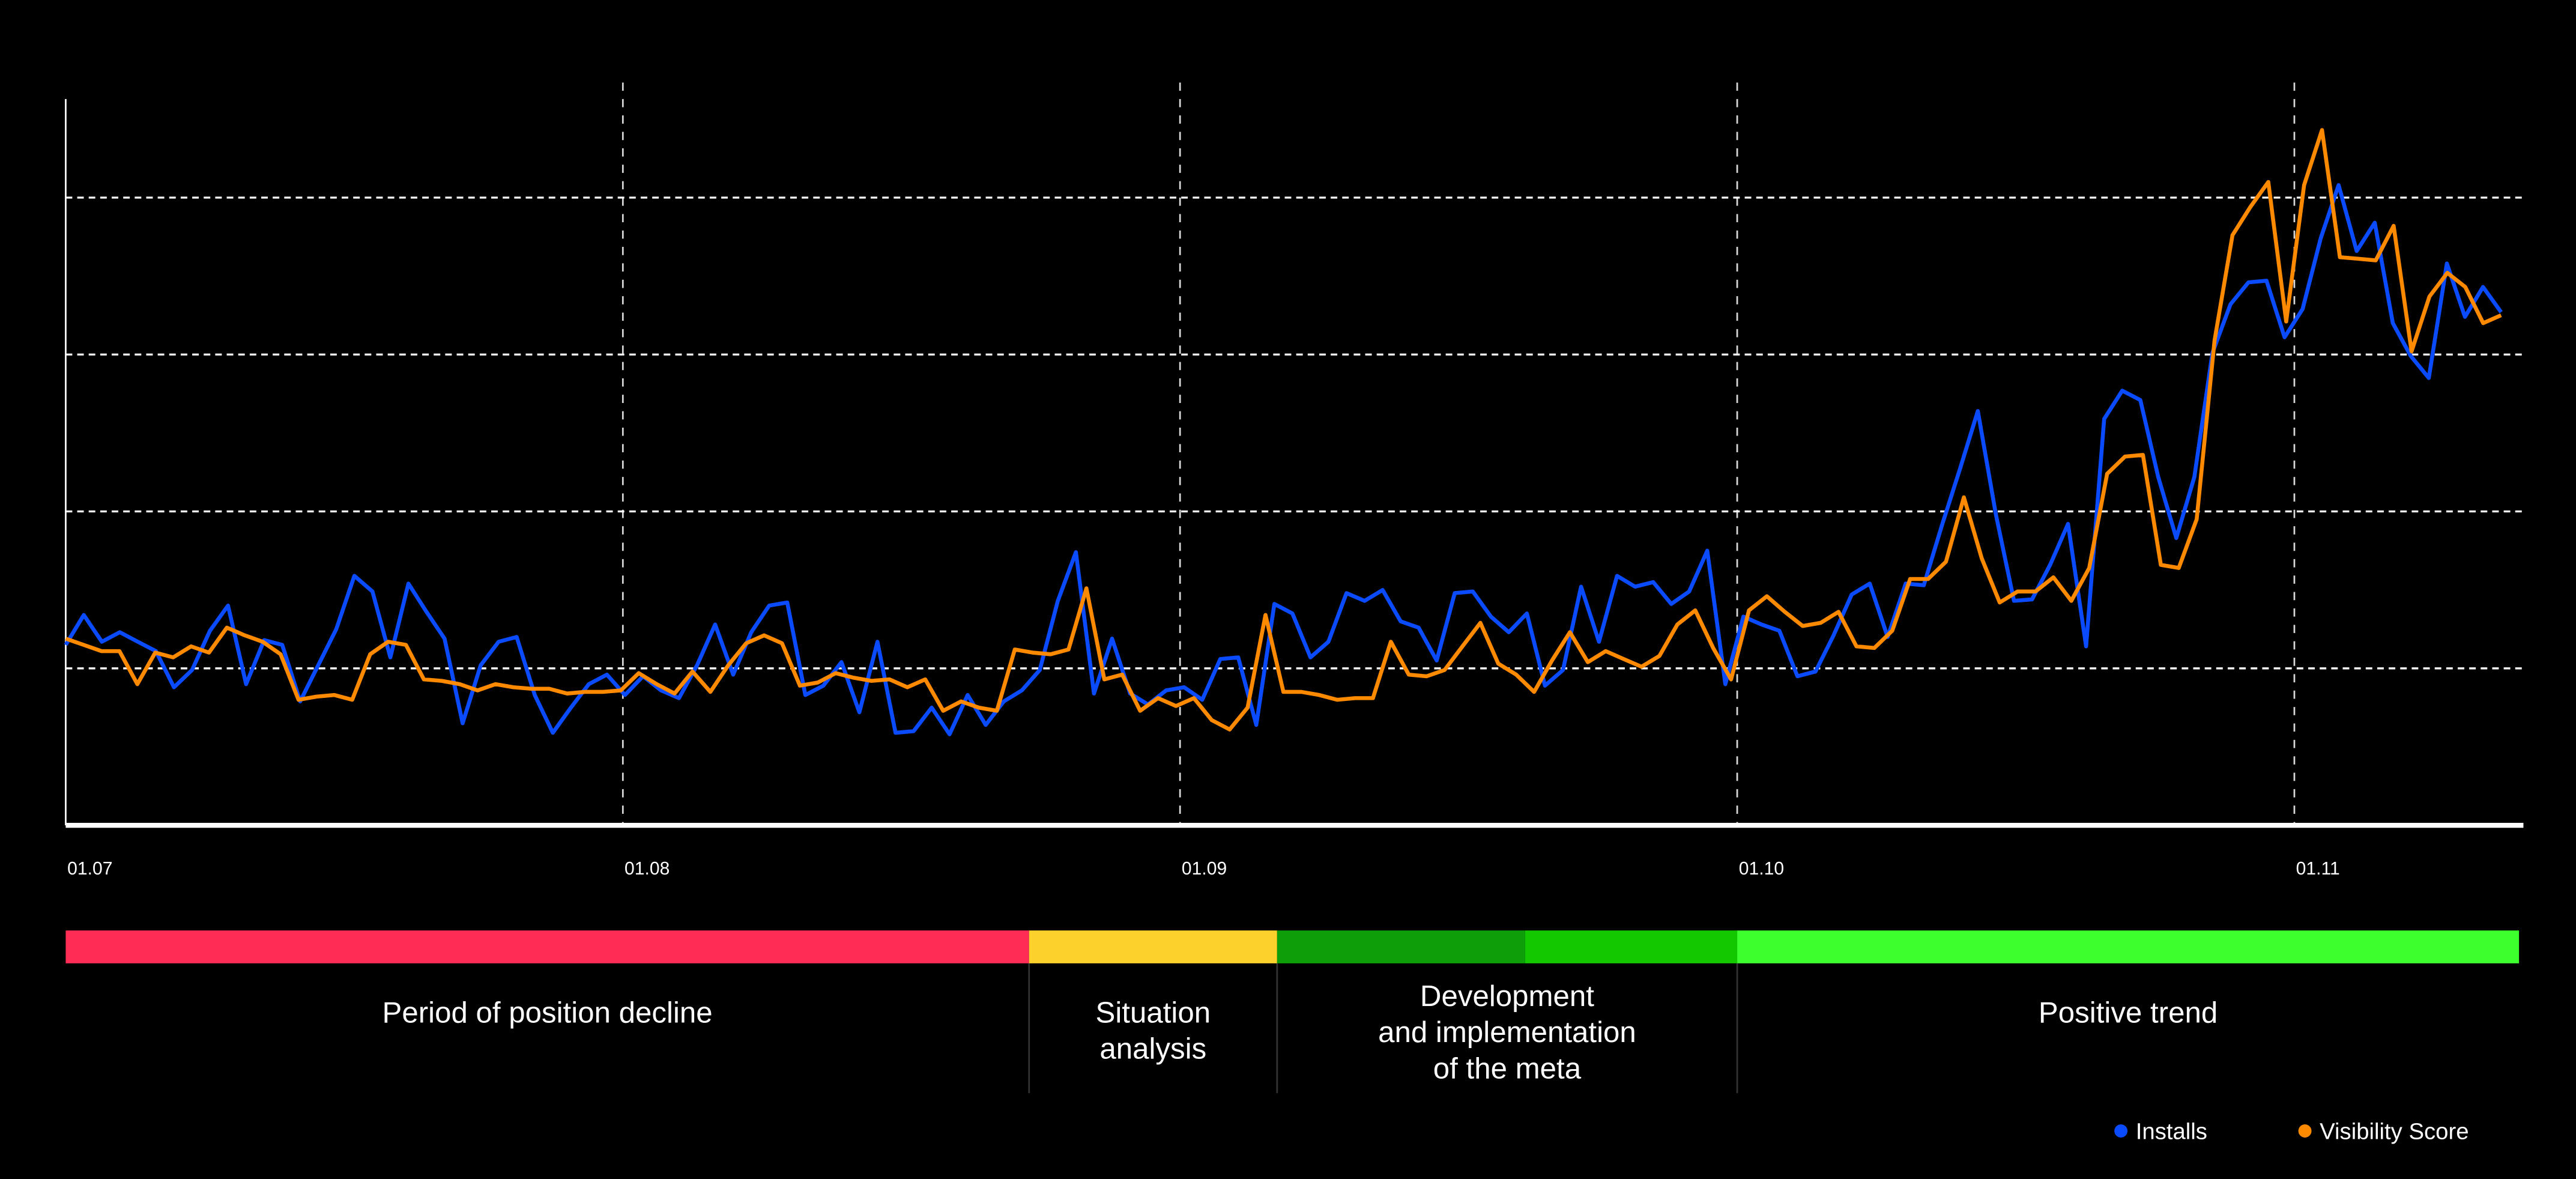 The image size is (2576, 1179). Describe the element at coordinates (2394, 1132) in the screenshot. I see `legend-label-visibility-score: Visibility Score` at that location.